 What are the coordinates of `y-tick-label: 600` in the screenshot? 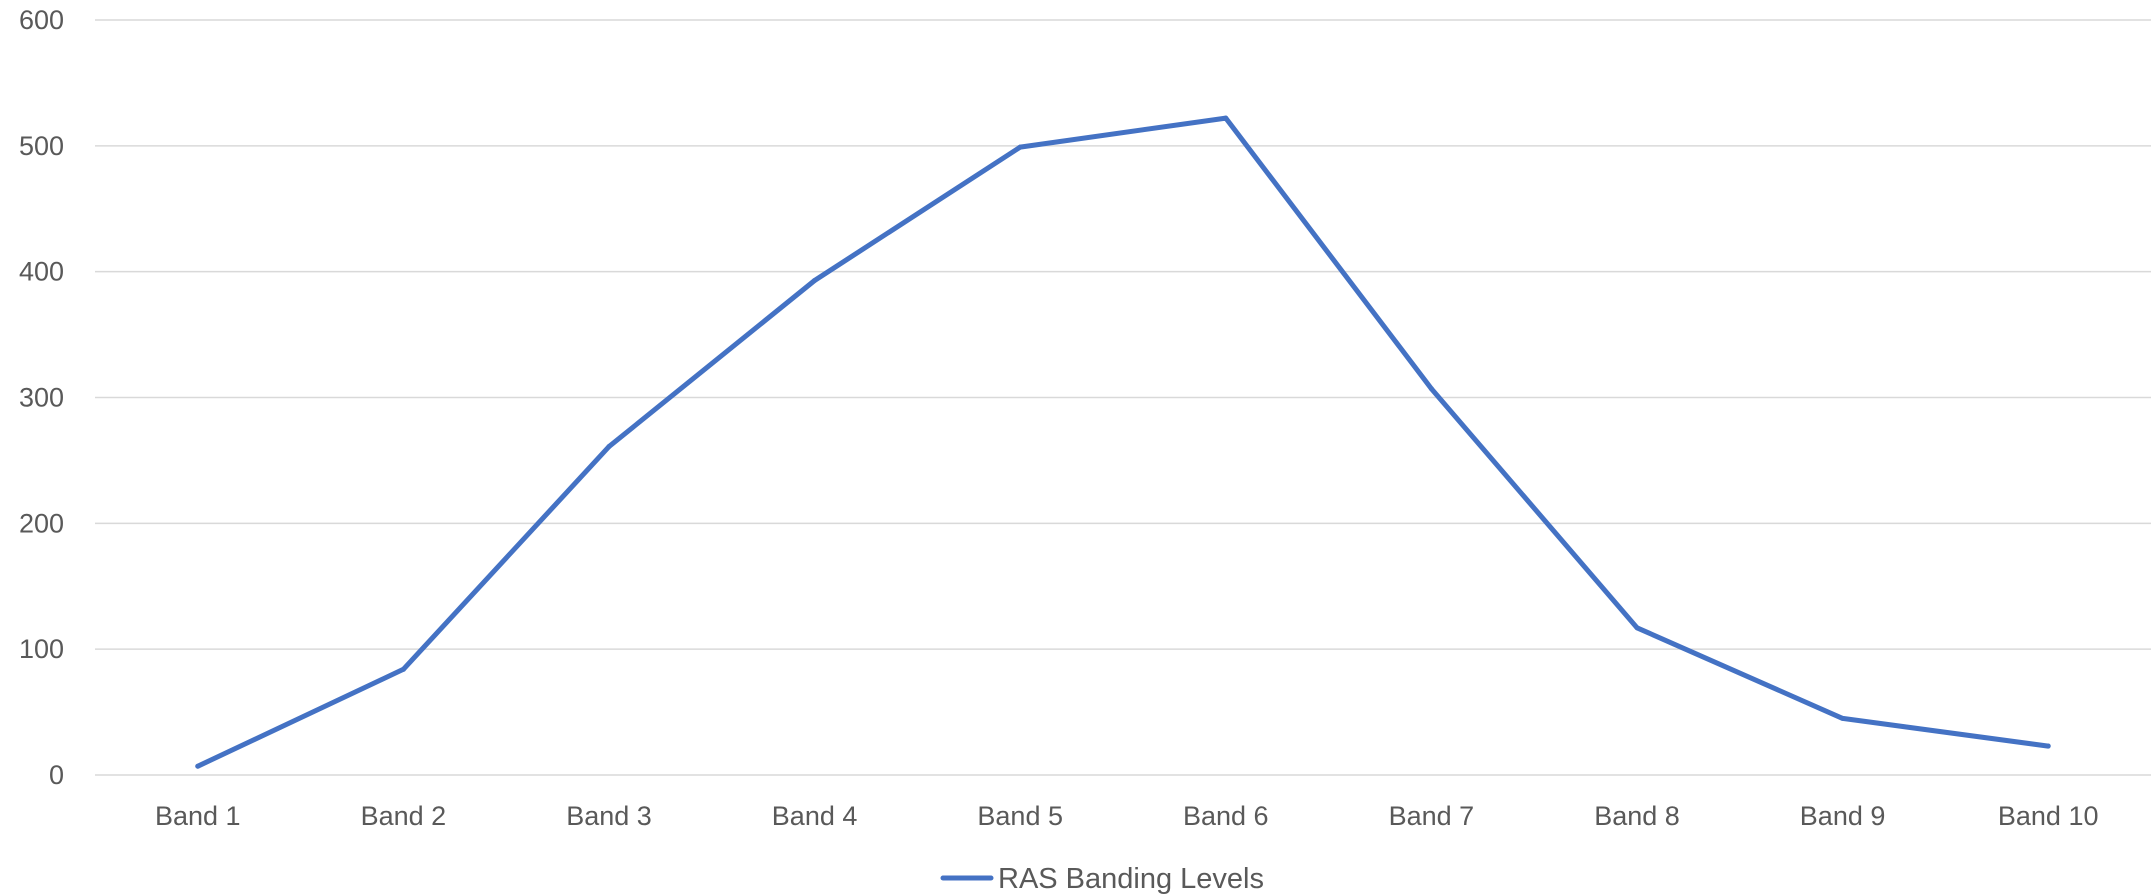 It's located at (41, 20).